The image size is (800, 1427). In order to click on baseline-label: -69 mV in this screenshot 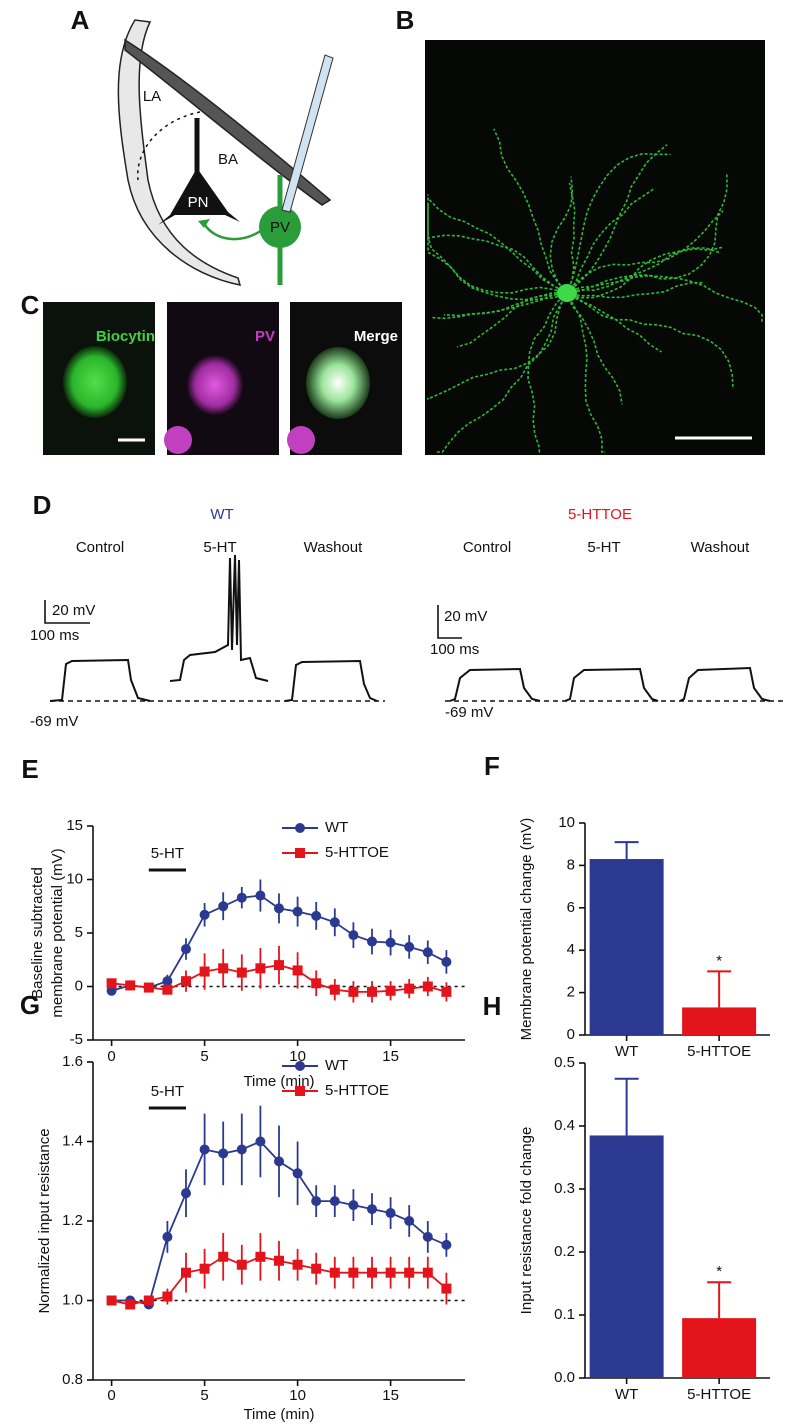, I will do `click(54, 721)`.